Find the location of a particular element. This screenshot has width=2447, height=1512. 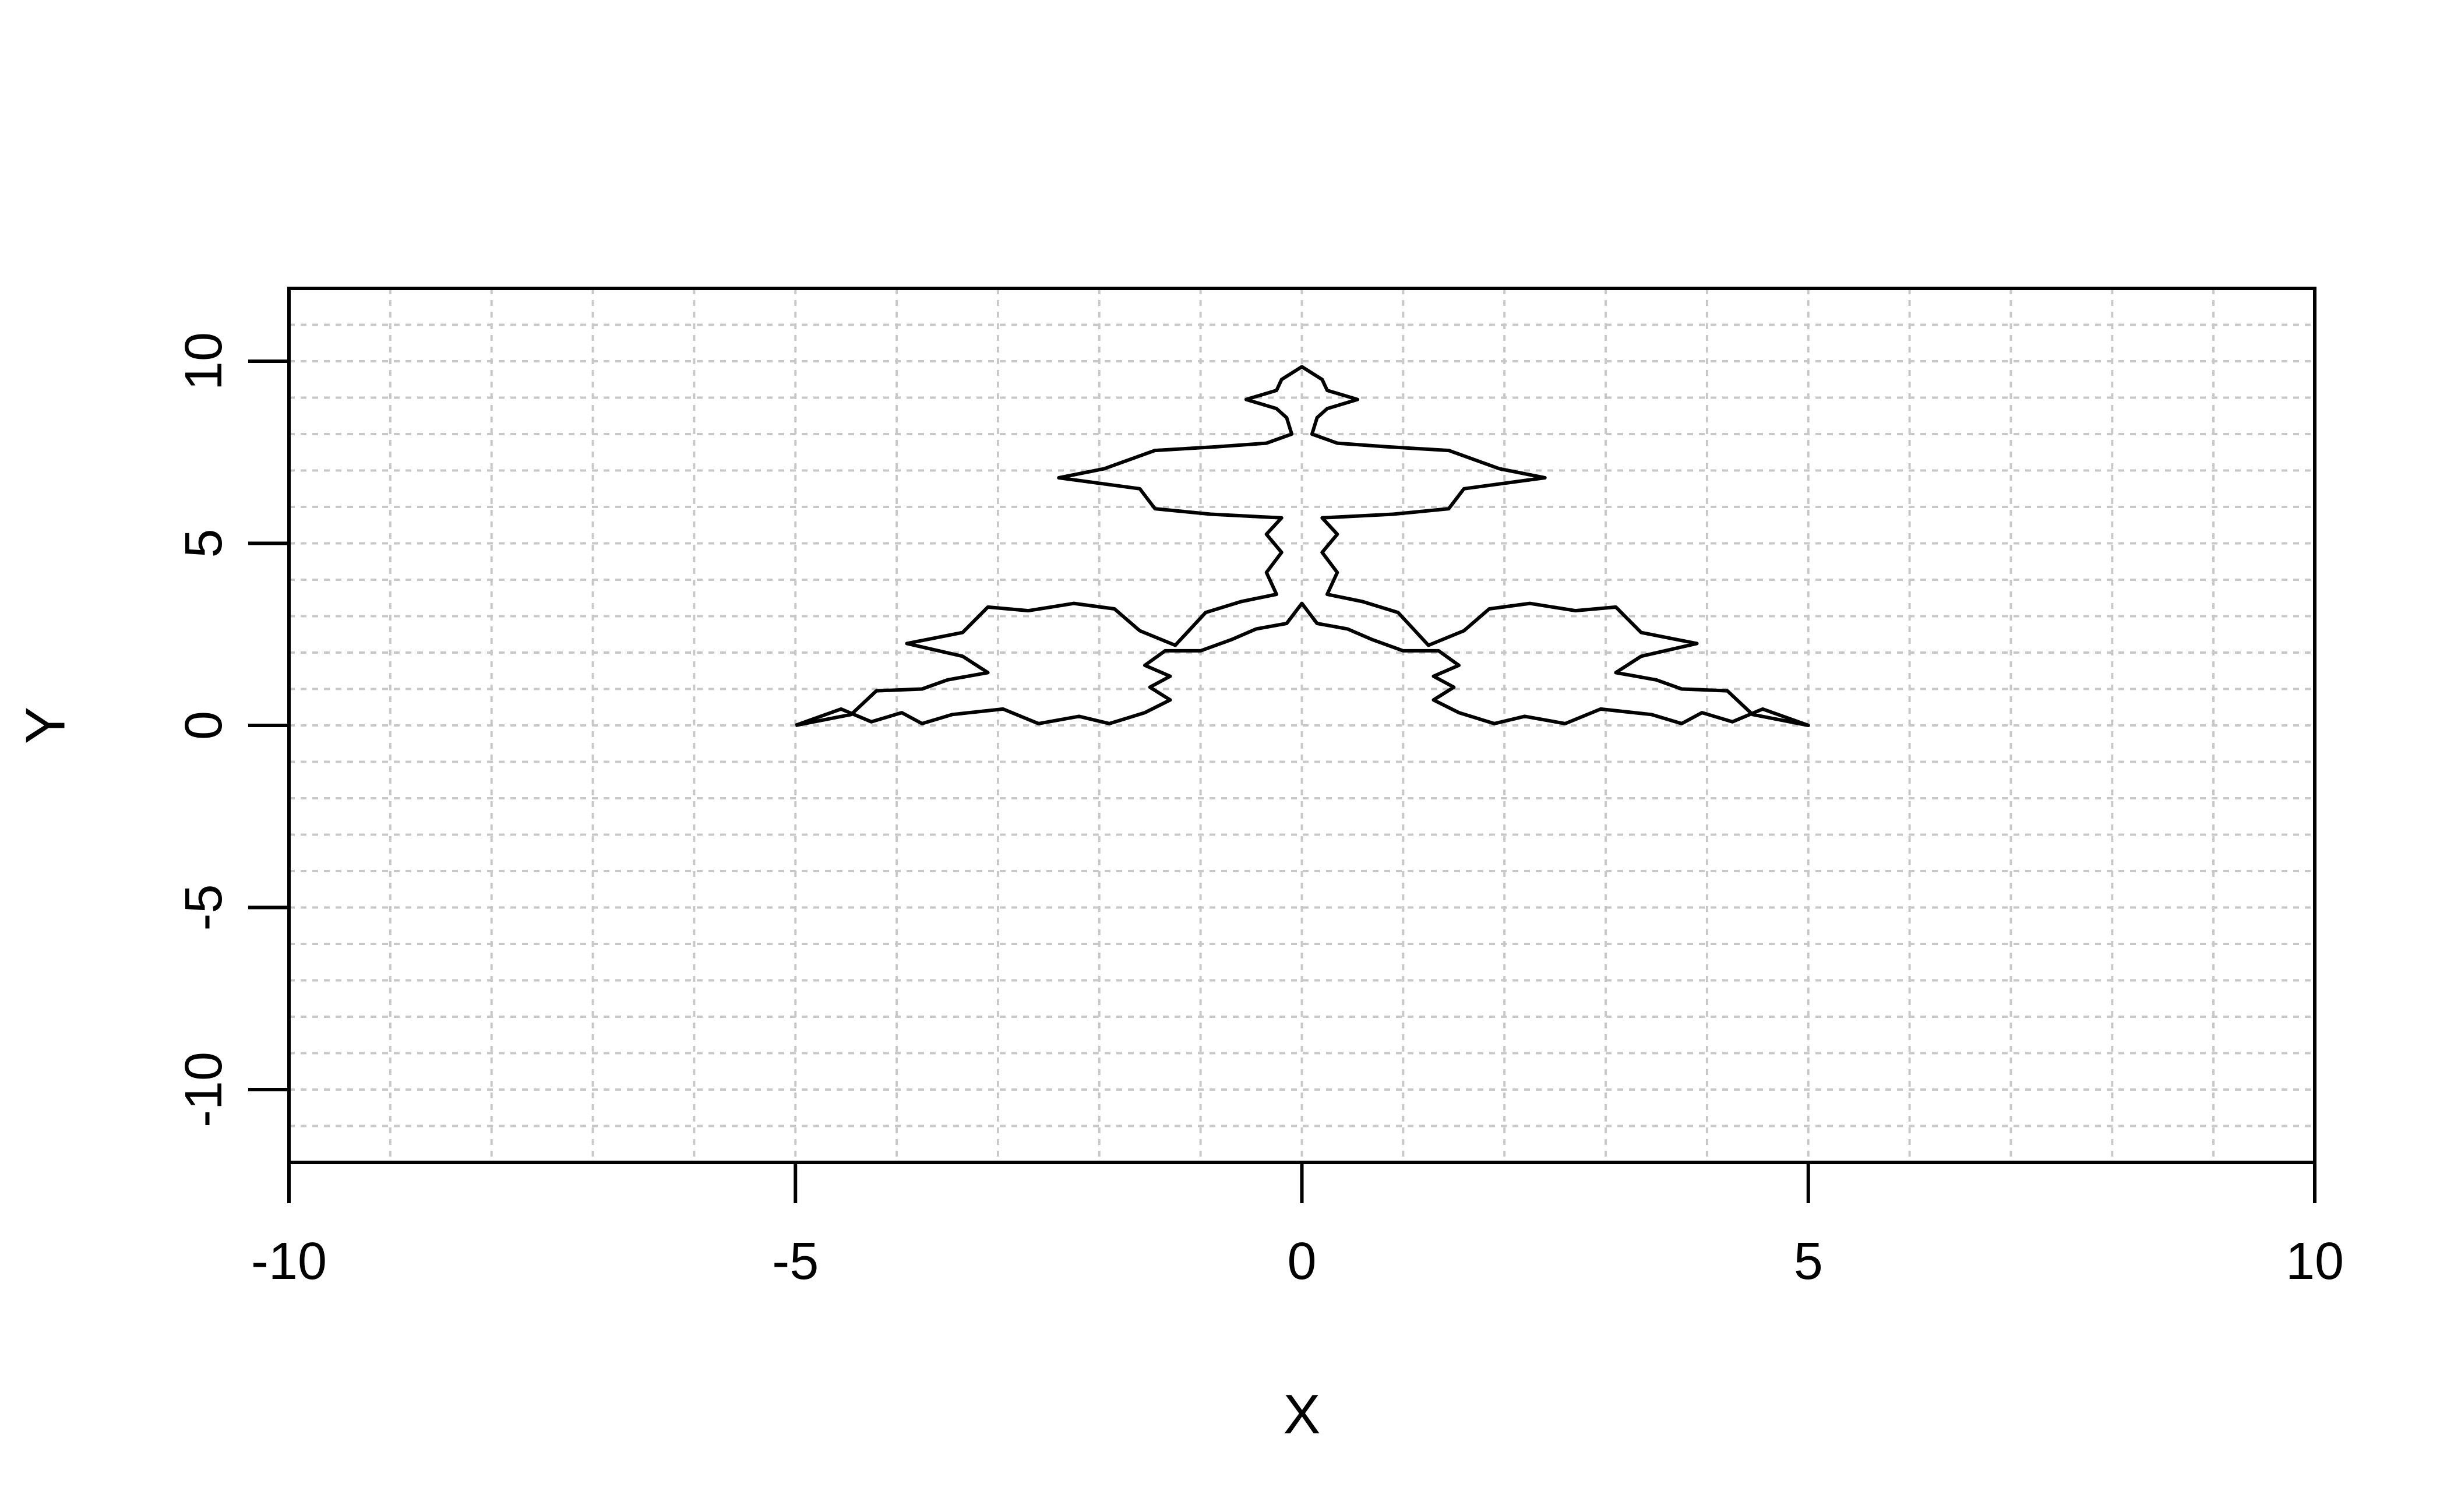

y-axis-title: Y is located at coordinates (45, 726).